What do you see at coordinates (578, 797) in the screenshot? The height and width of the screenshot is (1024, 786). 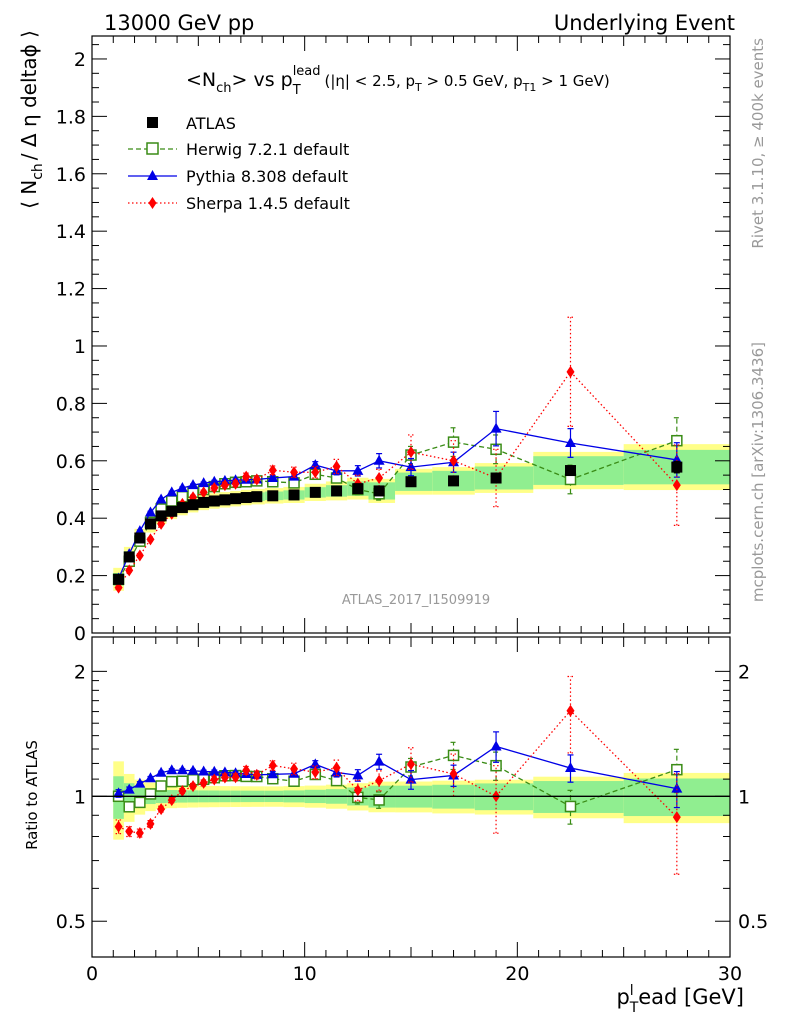 I see `ratio-band-inner` at bounding box center [578, 797].